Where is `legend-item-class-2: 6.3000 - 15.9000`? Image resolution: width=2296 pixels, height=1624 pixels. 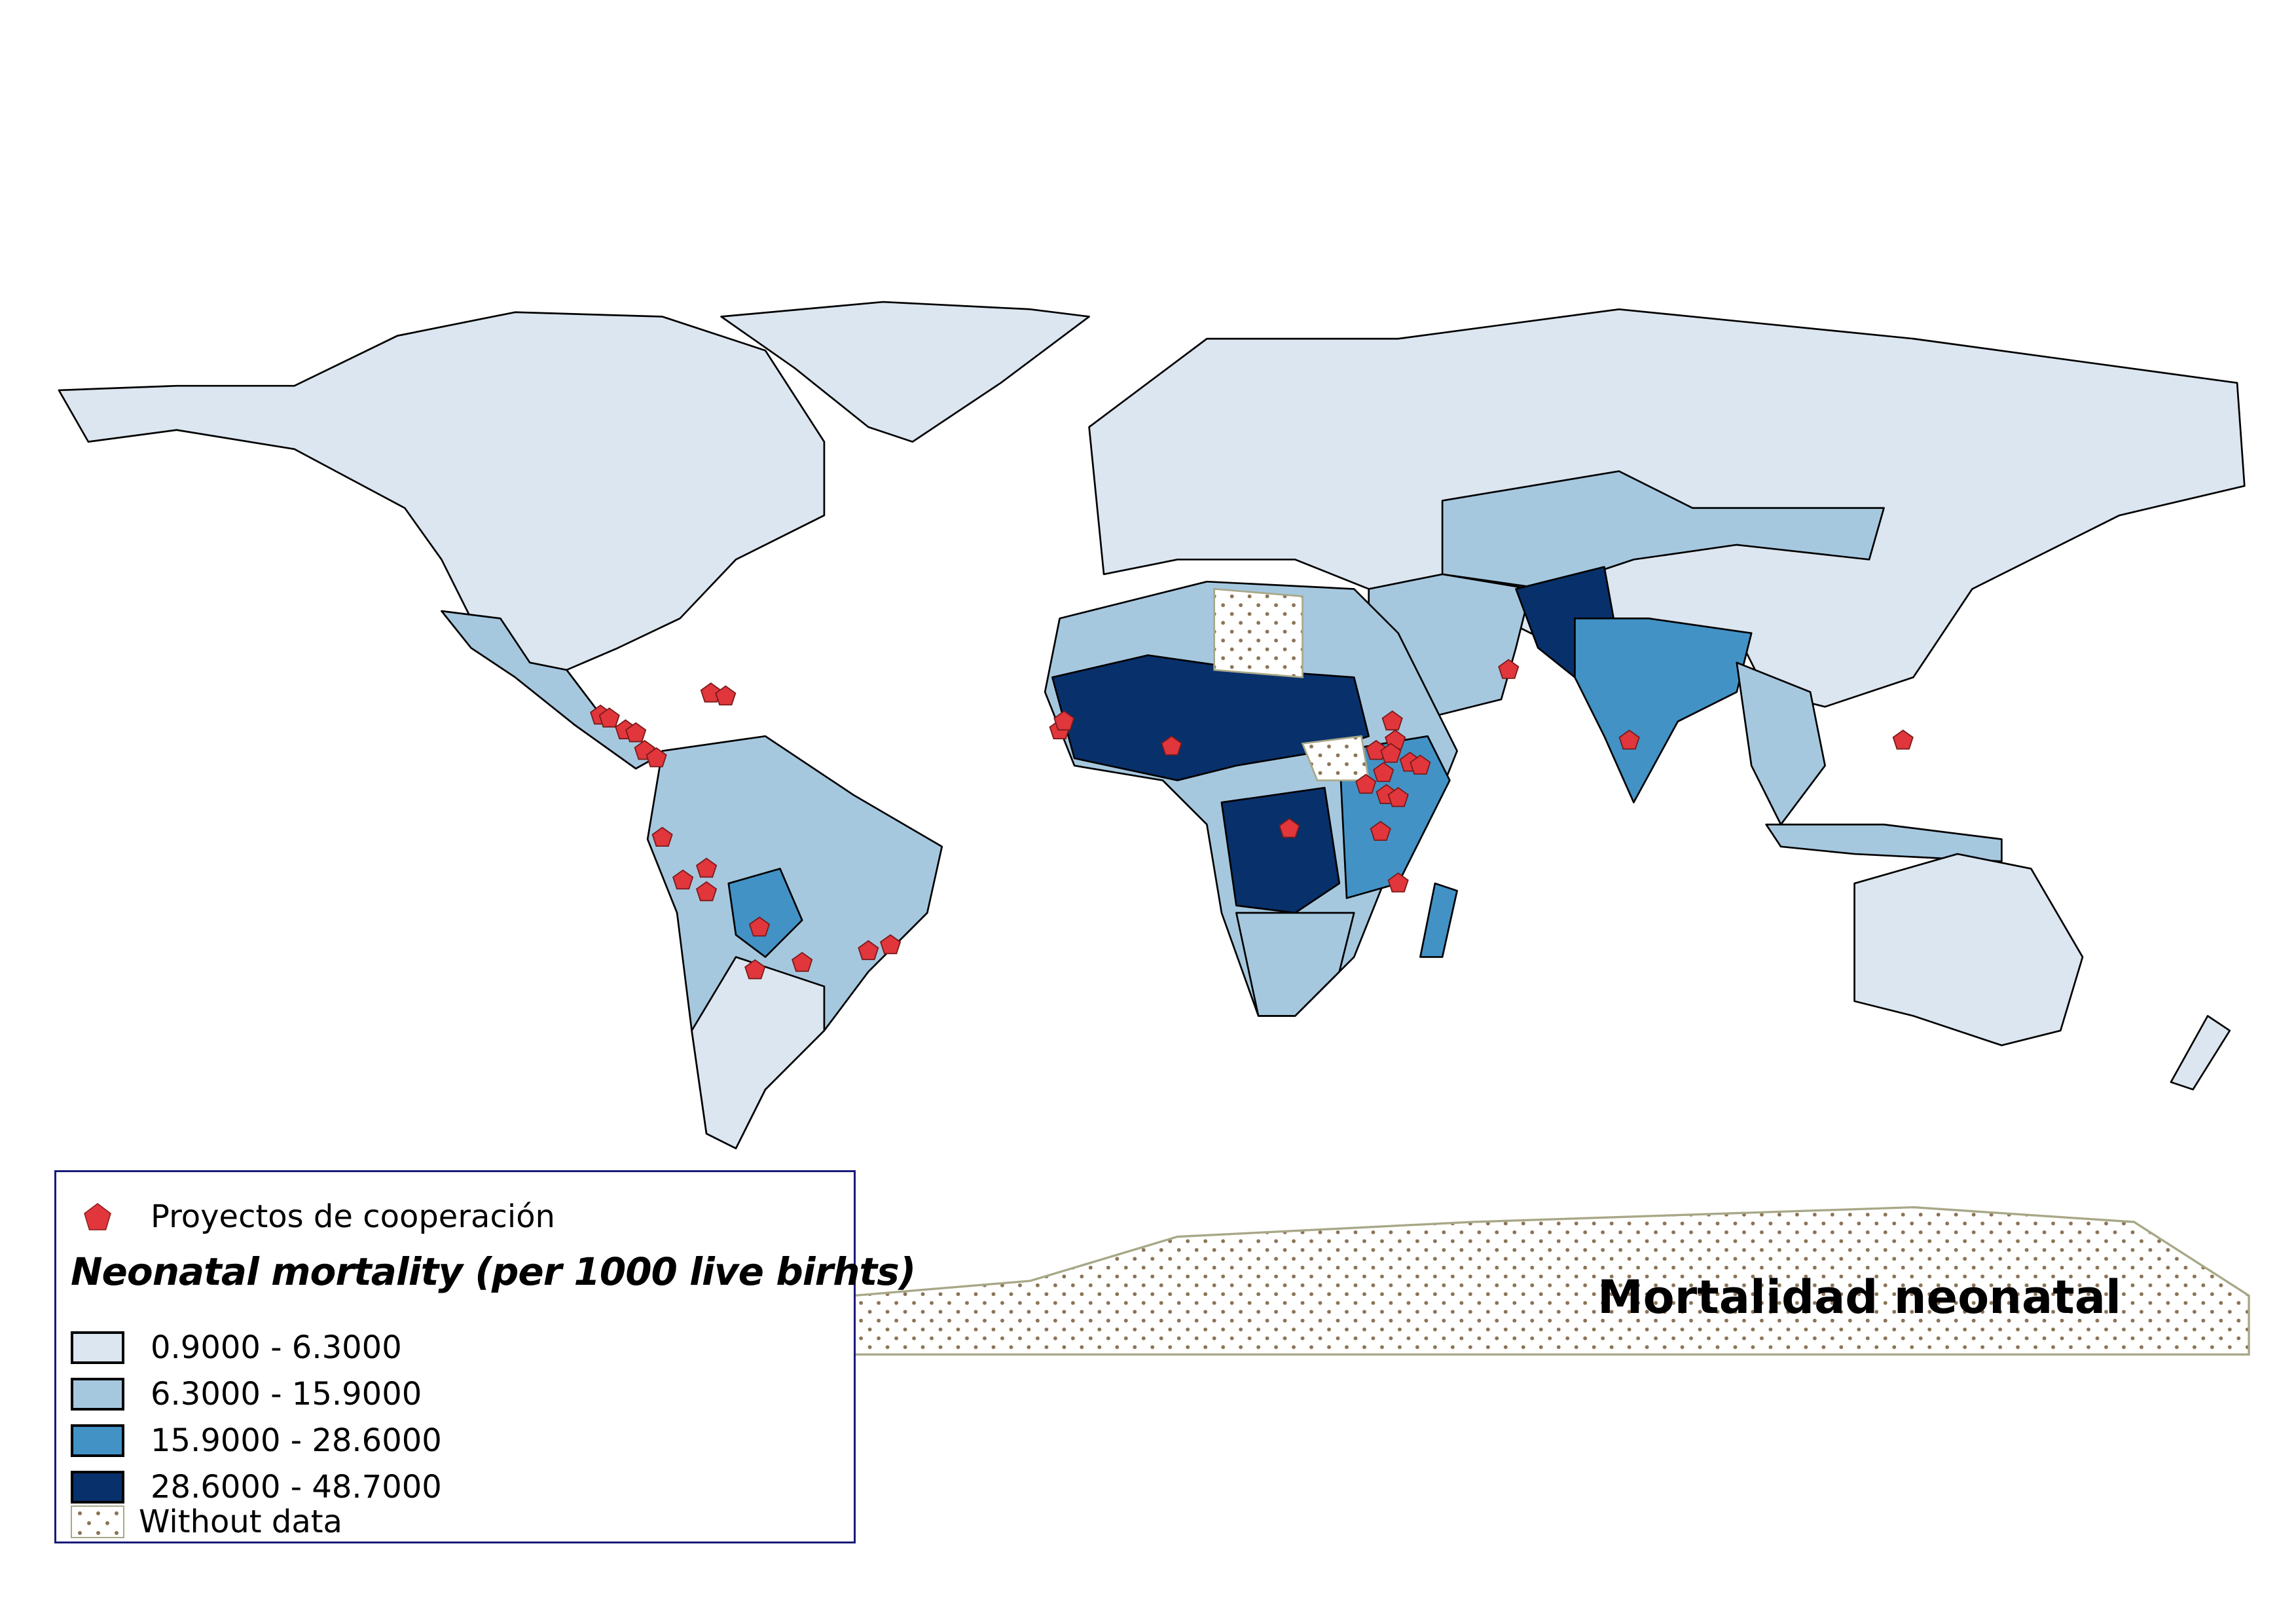
legend-item-class-2: 6.3000 - 15.9000 is located at coordinates (246, 1394).